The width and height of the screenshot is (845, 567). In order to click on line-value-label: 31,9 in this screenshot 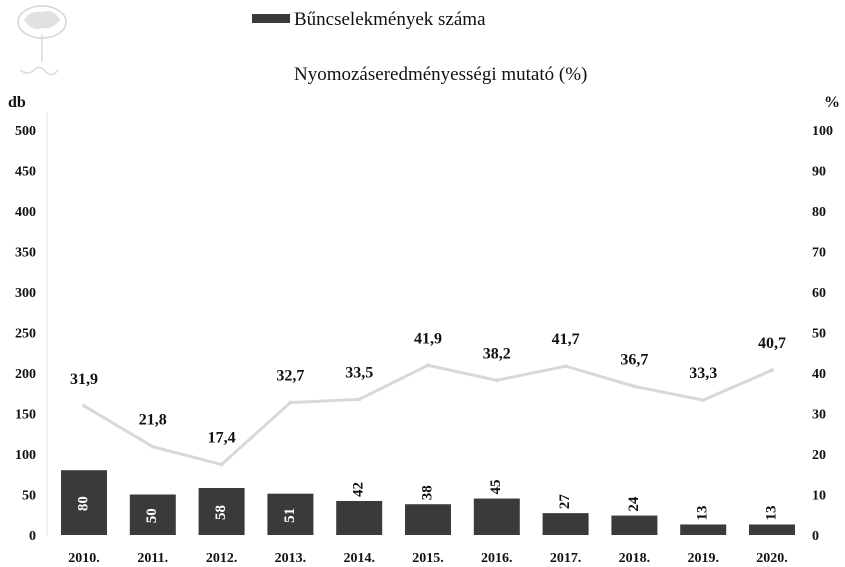, I will do `click(84, 379)`.